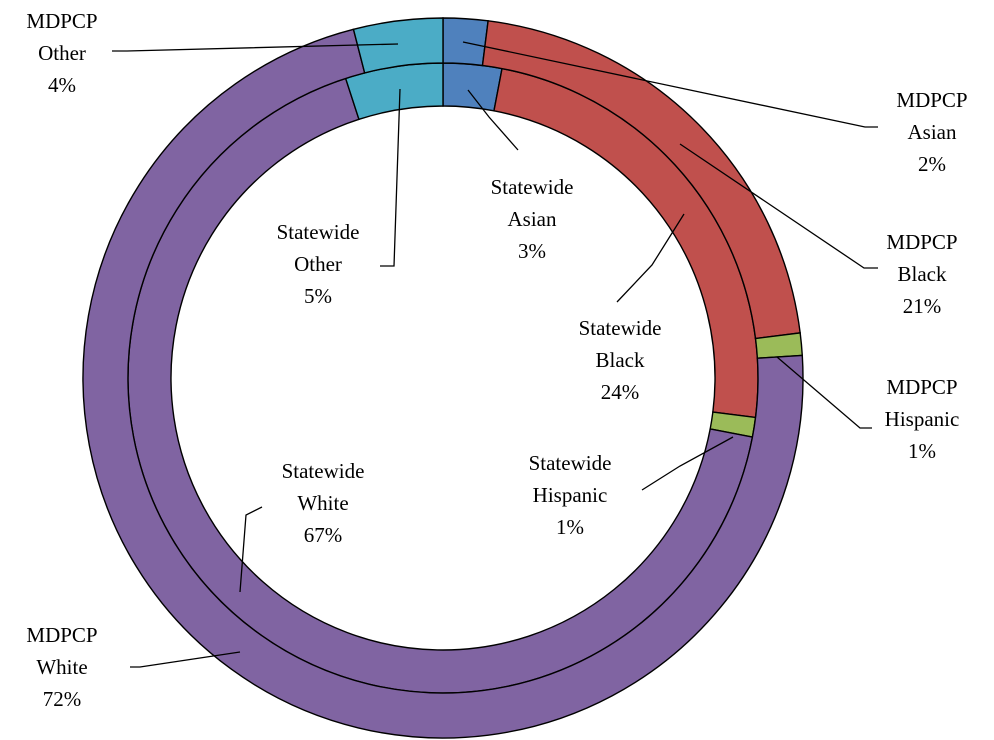 The image size is (994, 740). I want to click on leader-line-mdpcp-other, so click(255, 47).